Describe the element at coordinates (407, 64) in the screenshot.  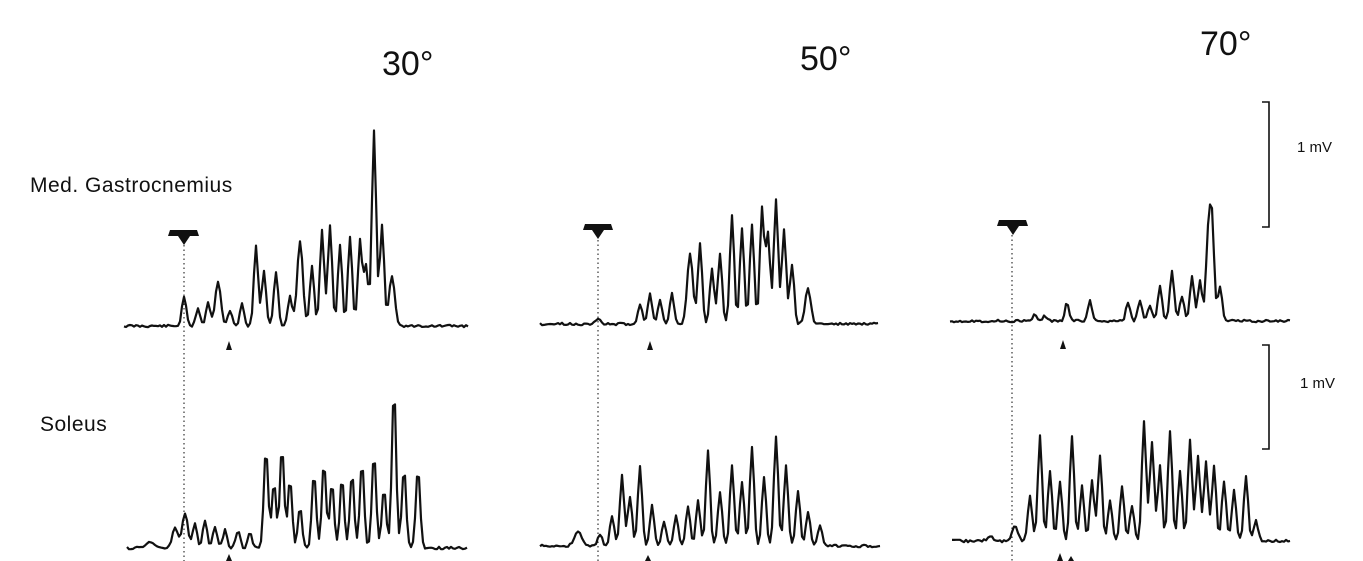
I see `angle-label-30: 30°` at that location.